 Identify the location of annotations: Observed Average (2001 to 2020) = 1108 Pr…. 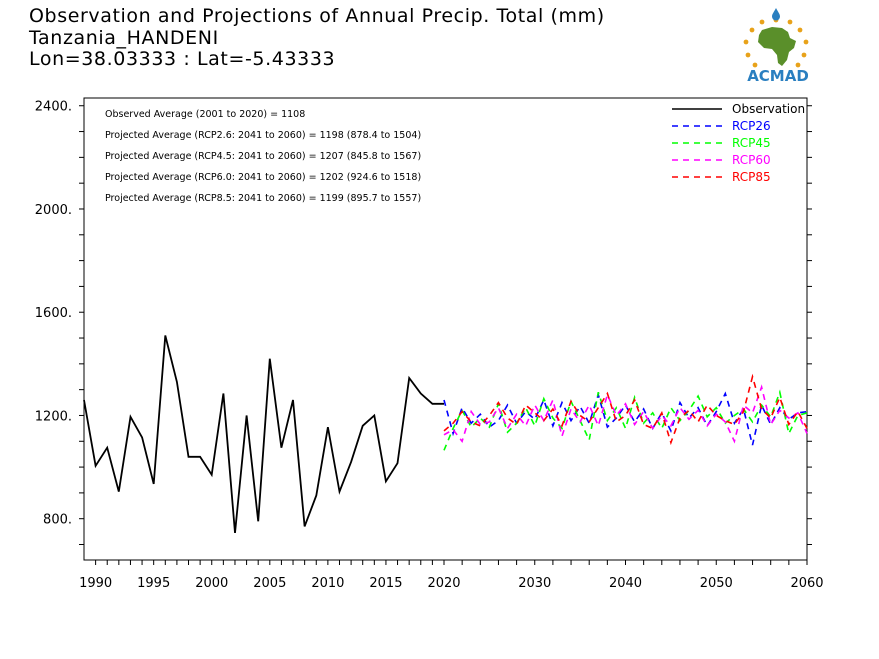
(263, 156).